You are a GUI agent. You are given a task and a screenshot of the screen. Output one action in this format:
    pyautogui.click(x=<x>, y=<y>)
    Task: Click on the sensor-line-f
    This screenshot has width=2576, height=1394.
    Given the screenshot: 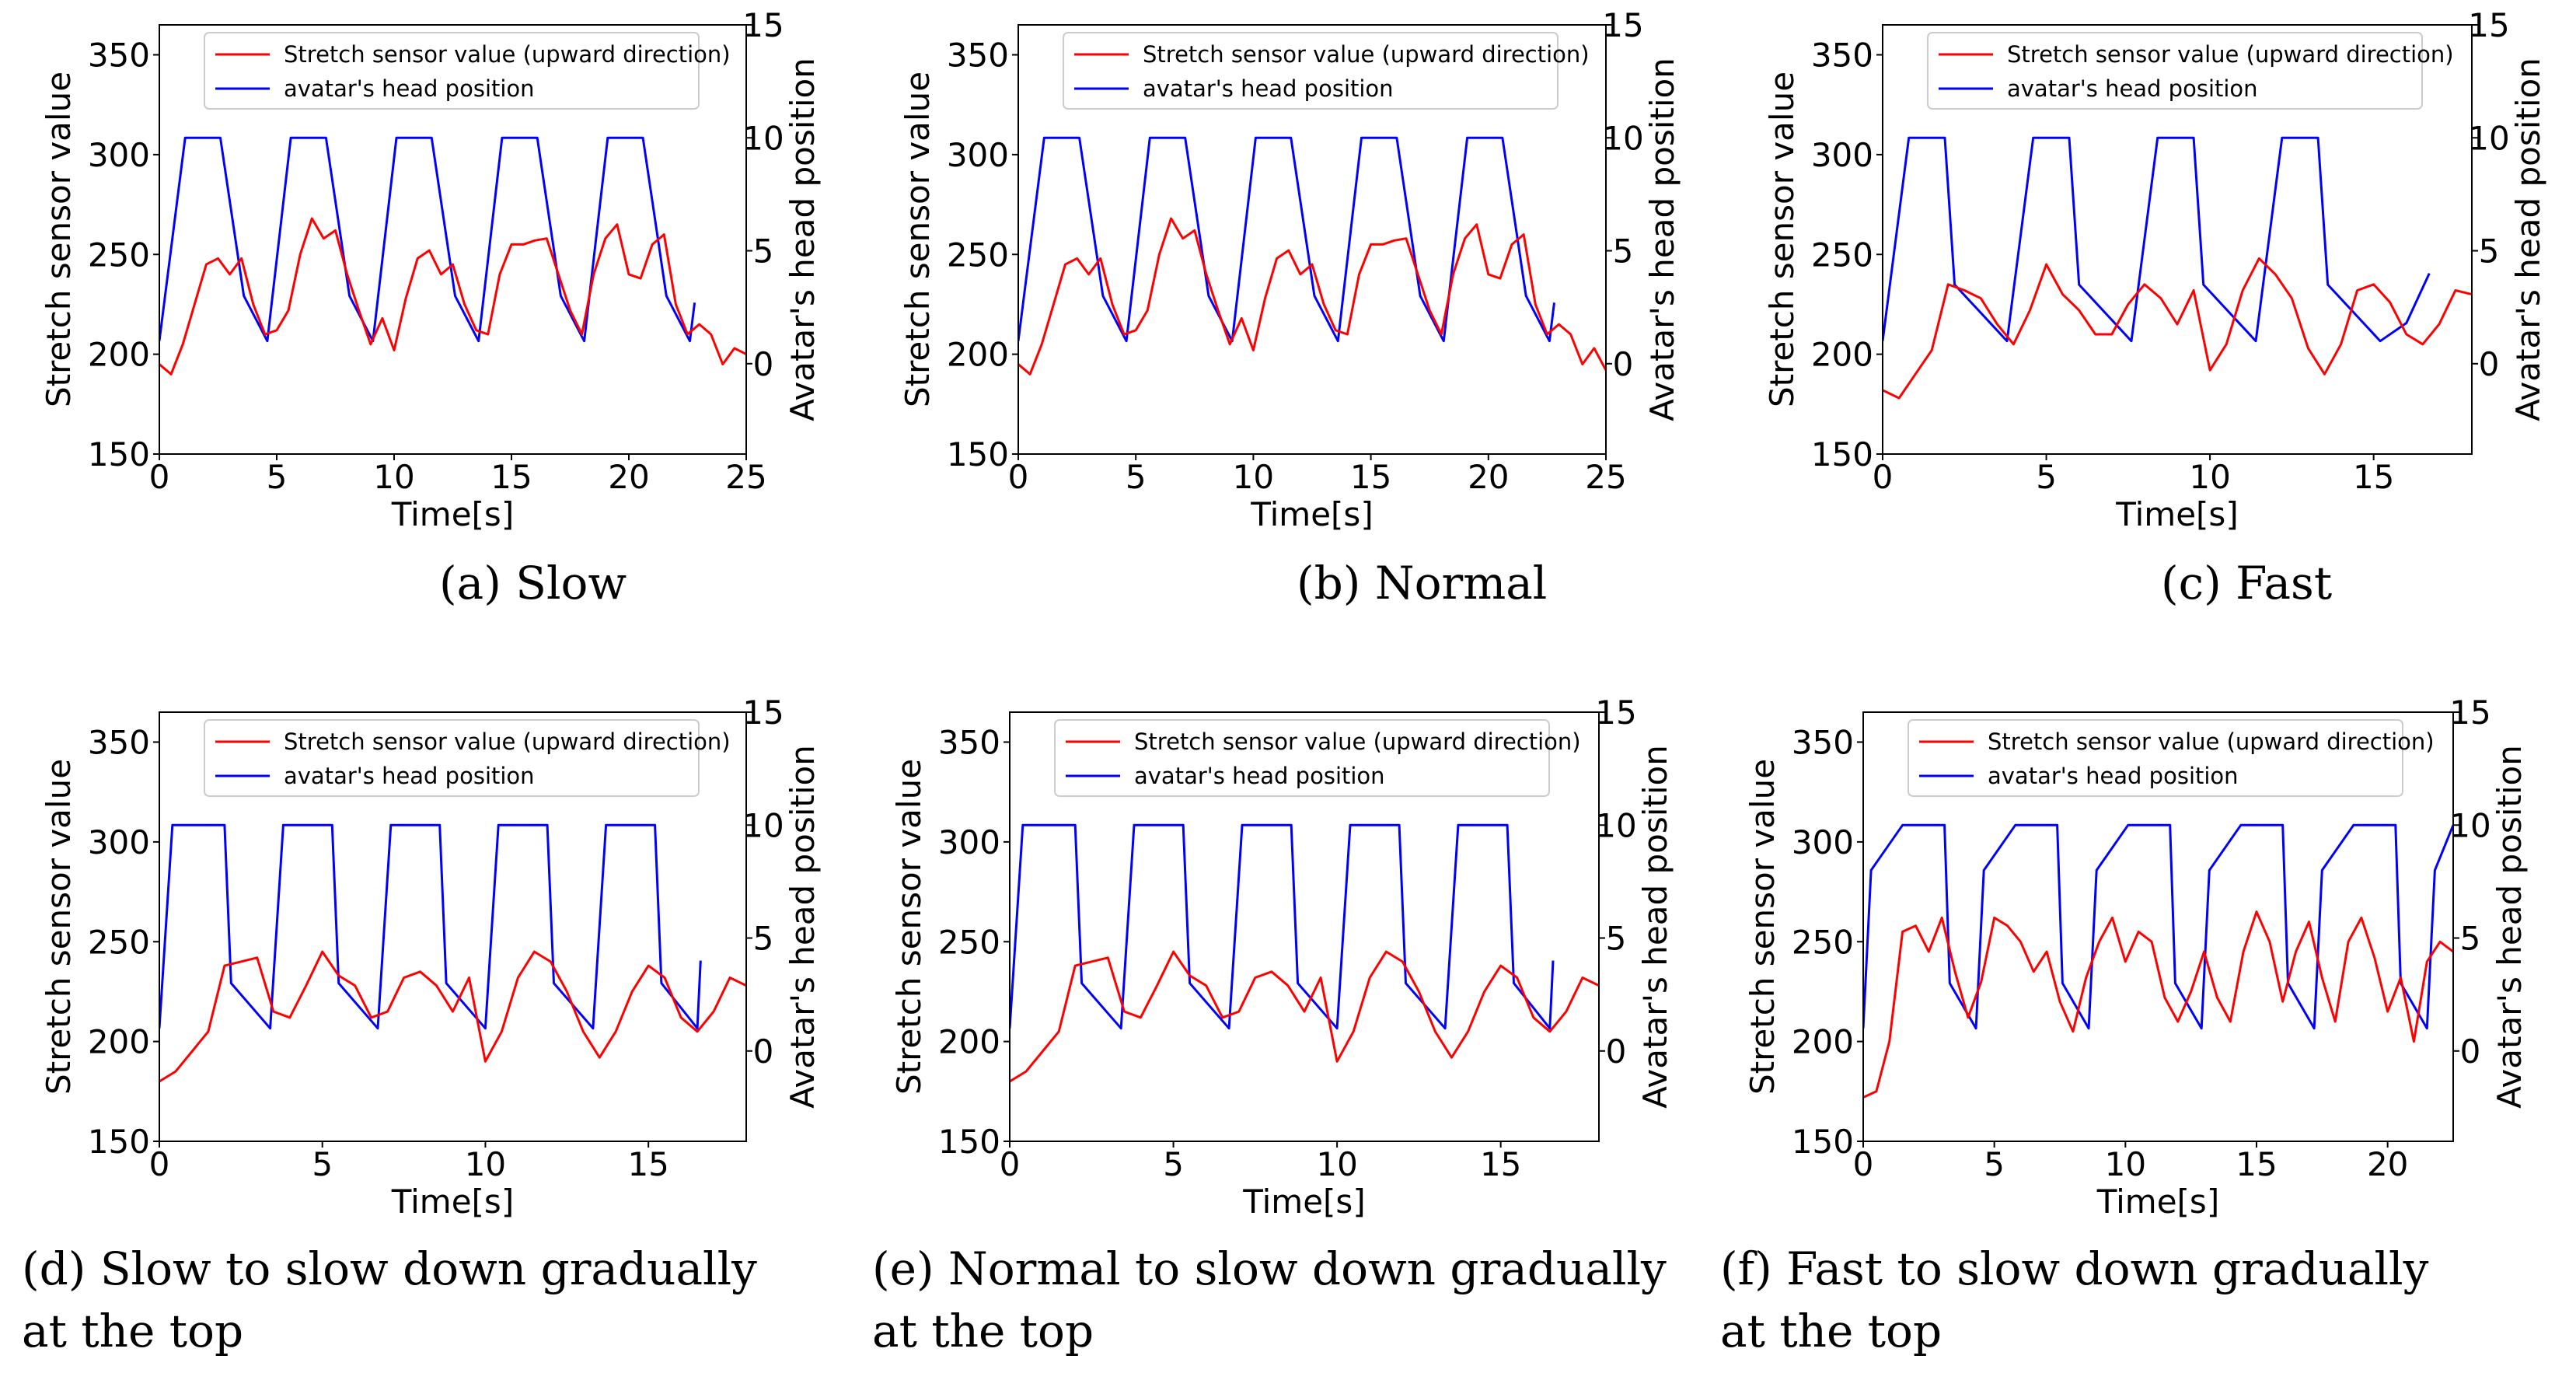 What is the action you would take?
    pyautogui.click(x=2158, y=1004)
    